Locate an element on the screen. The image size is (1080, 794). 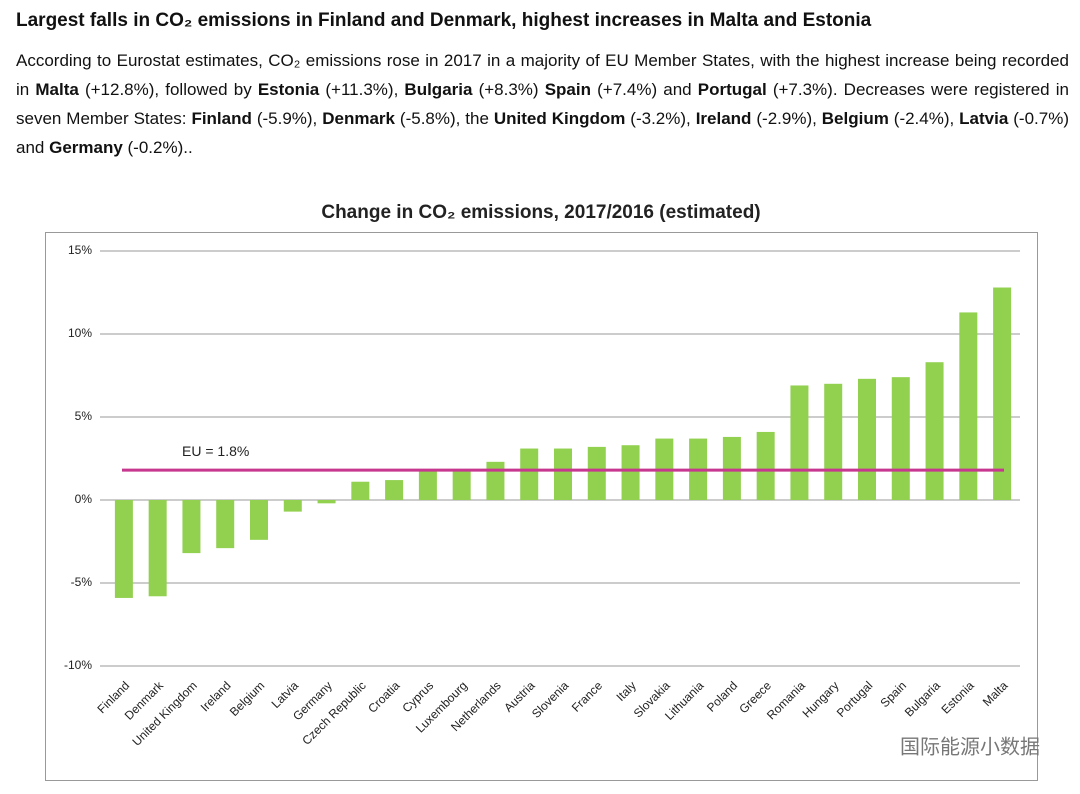
watermark: 国际能源小数据 is located at coordinates (970, 746).